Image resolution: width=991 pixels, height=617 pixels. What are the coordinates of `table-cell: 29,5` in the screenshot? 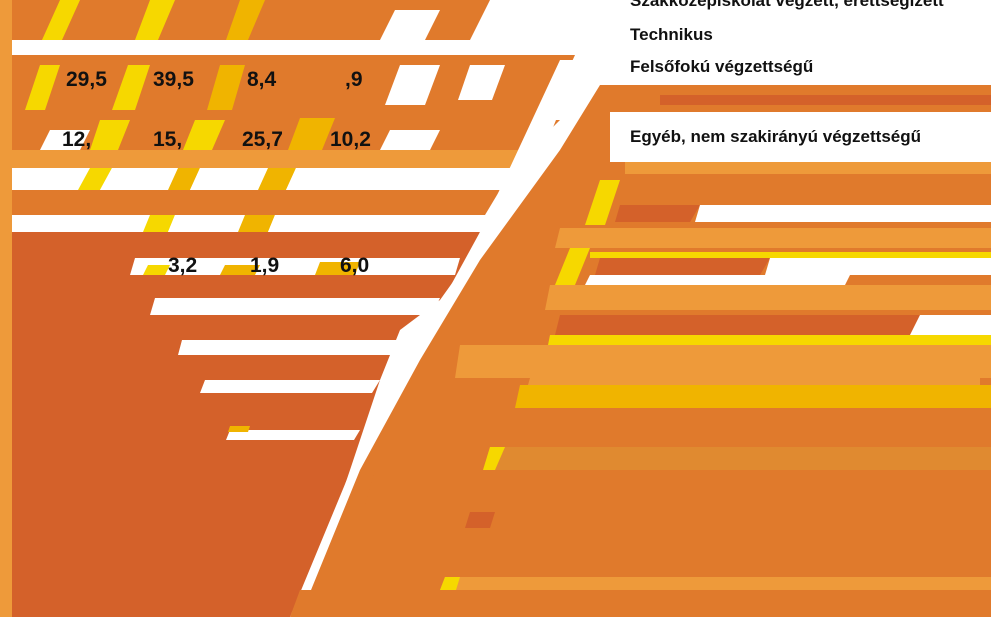 It's located at (86, 79).